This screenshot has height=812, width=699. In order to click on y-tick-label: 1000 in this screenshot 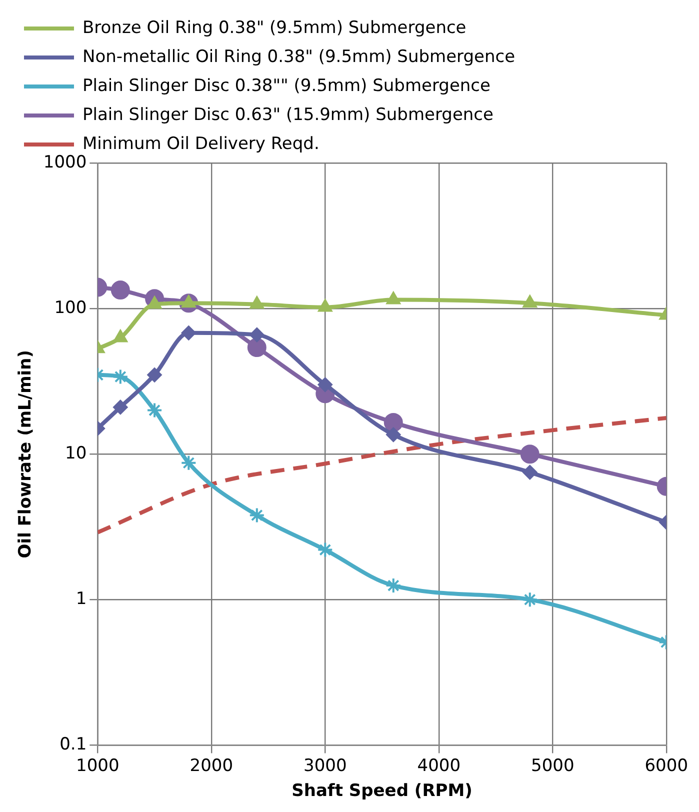, I will do `click(65, 162)`.